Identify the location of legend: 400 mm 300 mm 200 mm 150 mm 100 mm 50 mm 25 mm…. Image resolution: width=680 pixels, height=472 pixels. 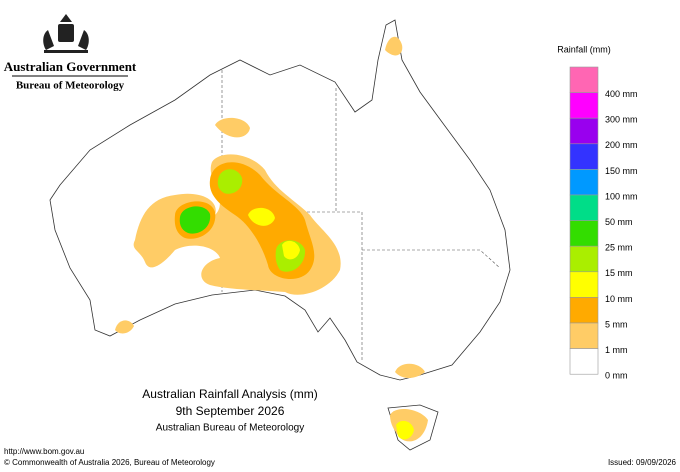
(603, 223).